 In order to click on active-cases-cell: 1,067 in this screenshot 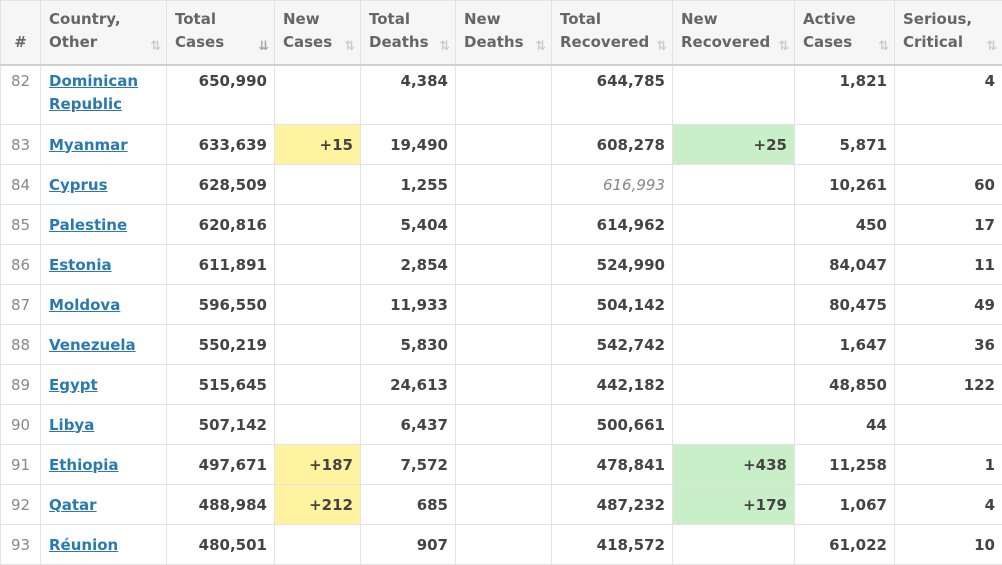, I will do `click(845, 505)`.